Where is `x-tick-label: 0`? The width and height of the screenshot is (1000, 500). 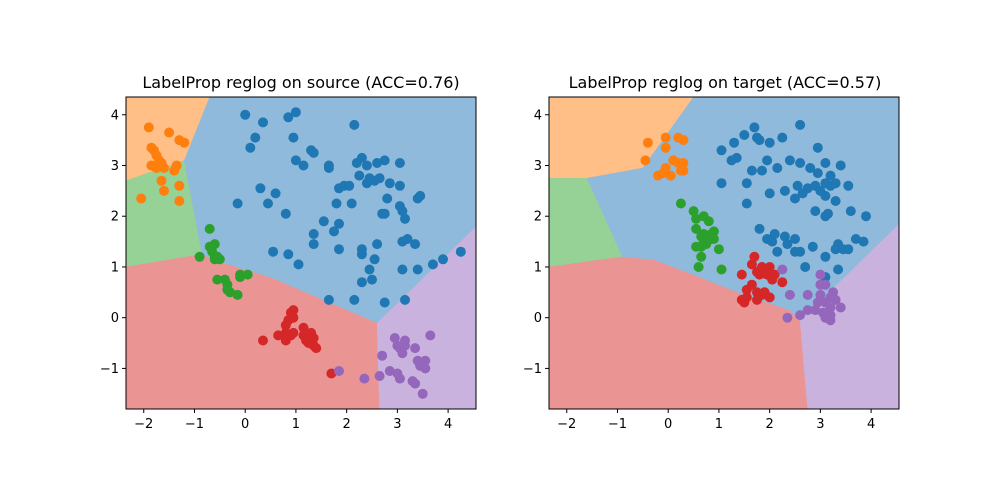
x-tick-label: 0 is located at coordinates (245, 424).